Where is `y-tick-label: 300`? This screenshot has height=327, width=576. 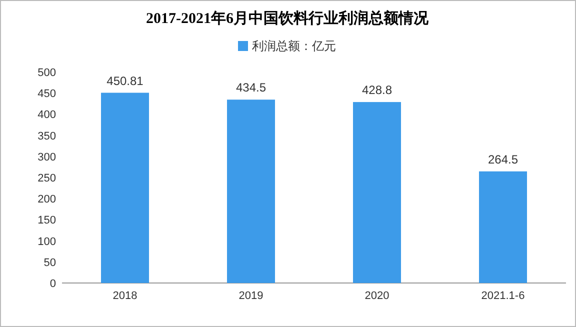
y-tick-label: 300 is located at coordinates (47, 157).